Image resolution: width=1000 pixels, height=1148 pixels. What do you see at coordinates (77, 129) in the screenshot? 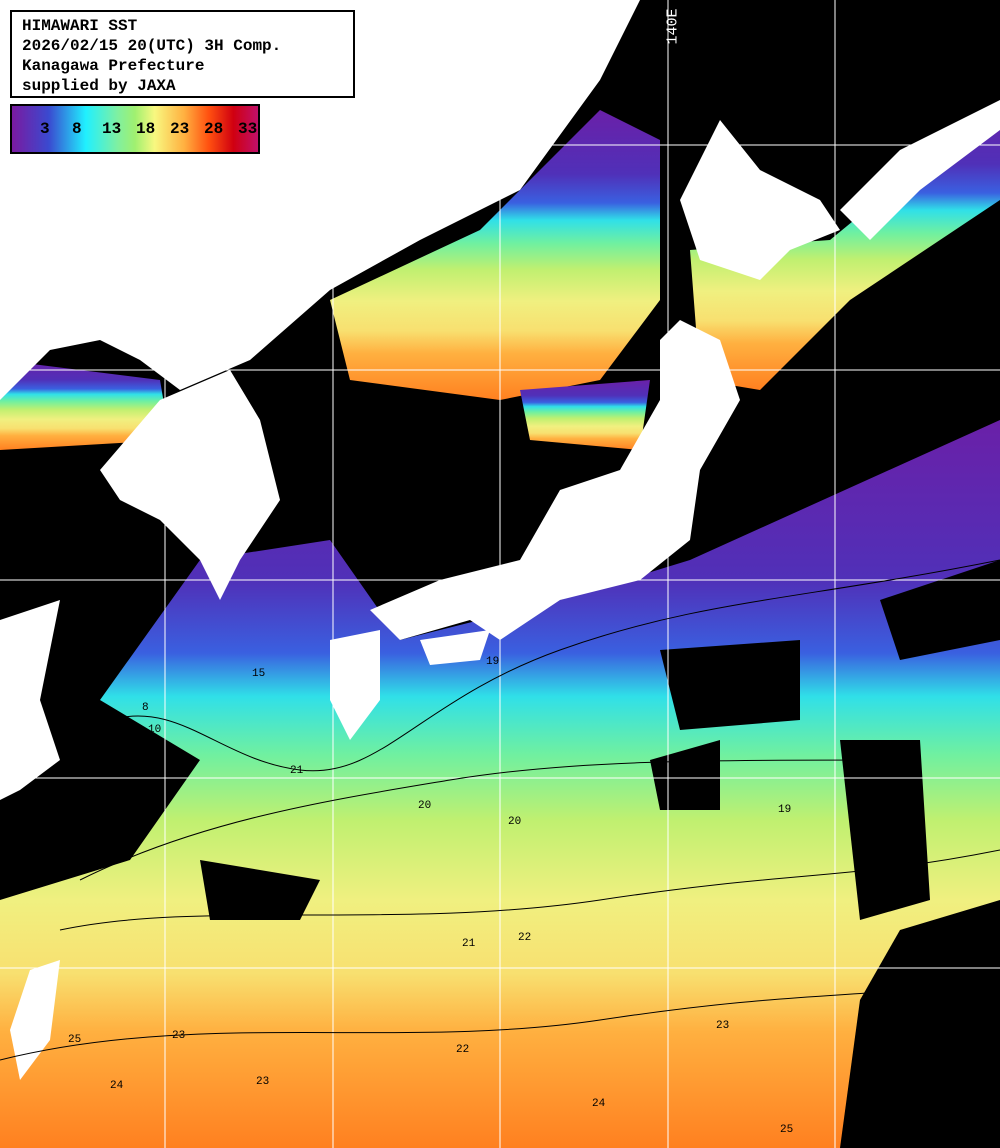
I see `color-scale-tick: 8` at bounding box center [77, 129].